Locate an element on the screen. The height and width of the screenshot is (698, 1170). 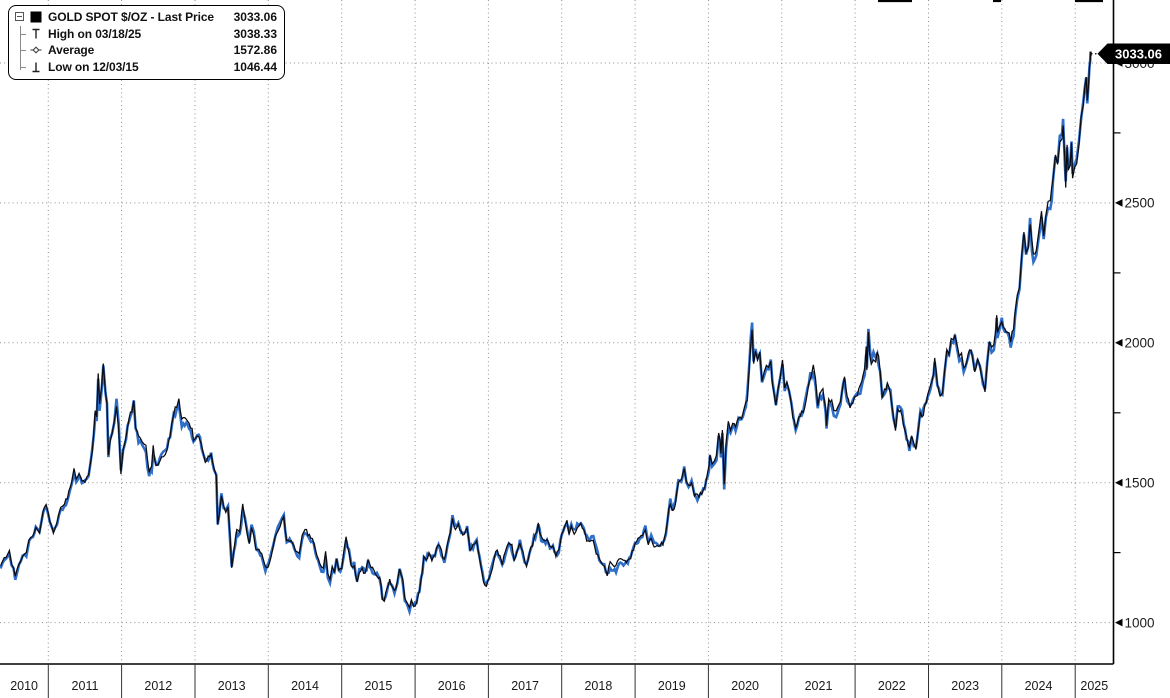
series-swatch-icon is located at coordinates (39, 17).